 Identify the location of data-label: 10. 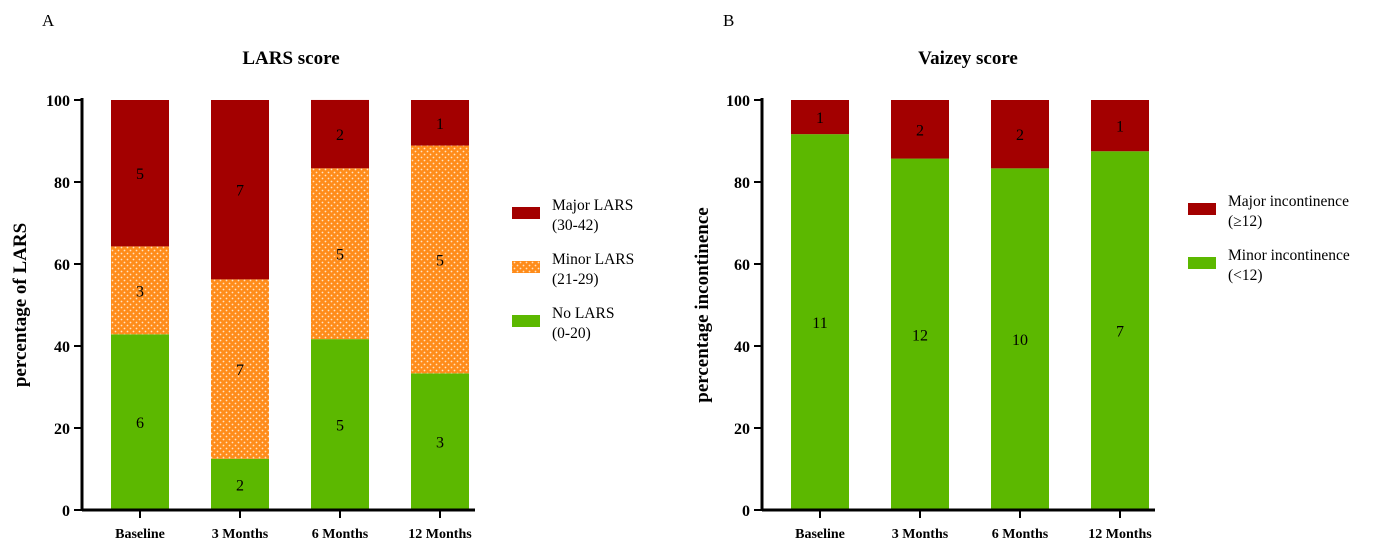
(1020, 340).